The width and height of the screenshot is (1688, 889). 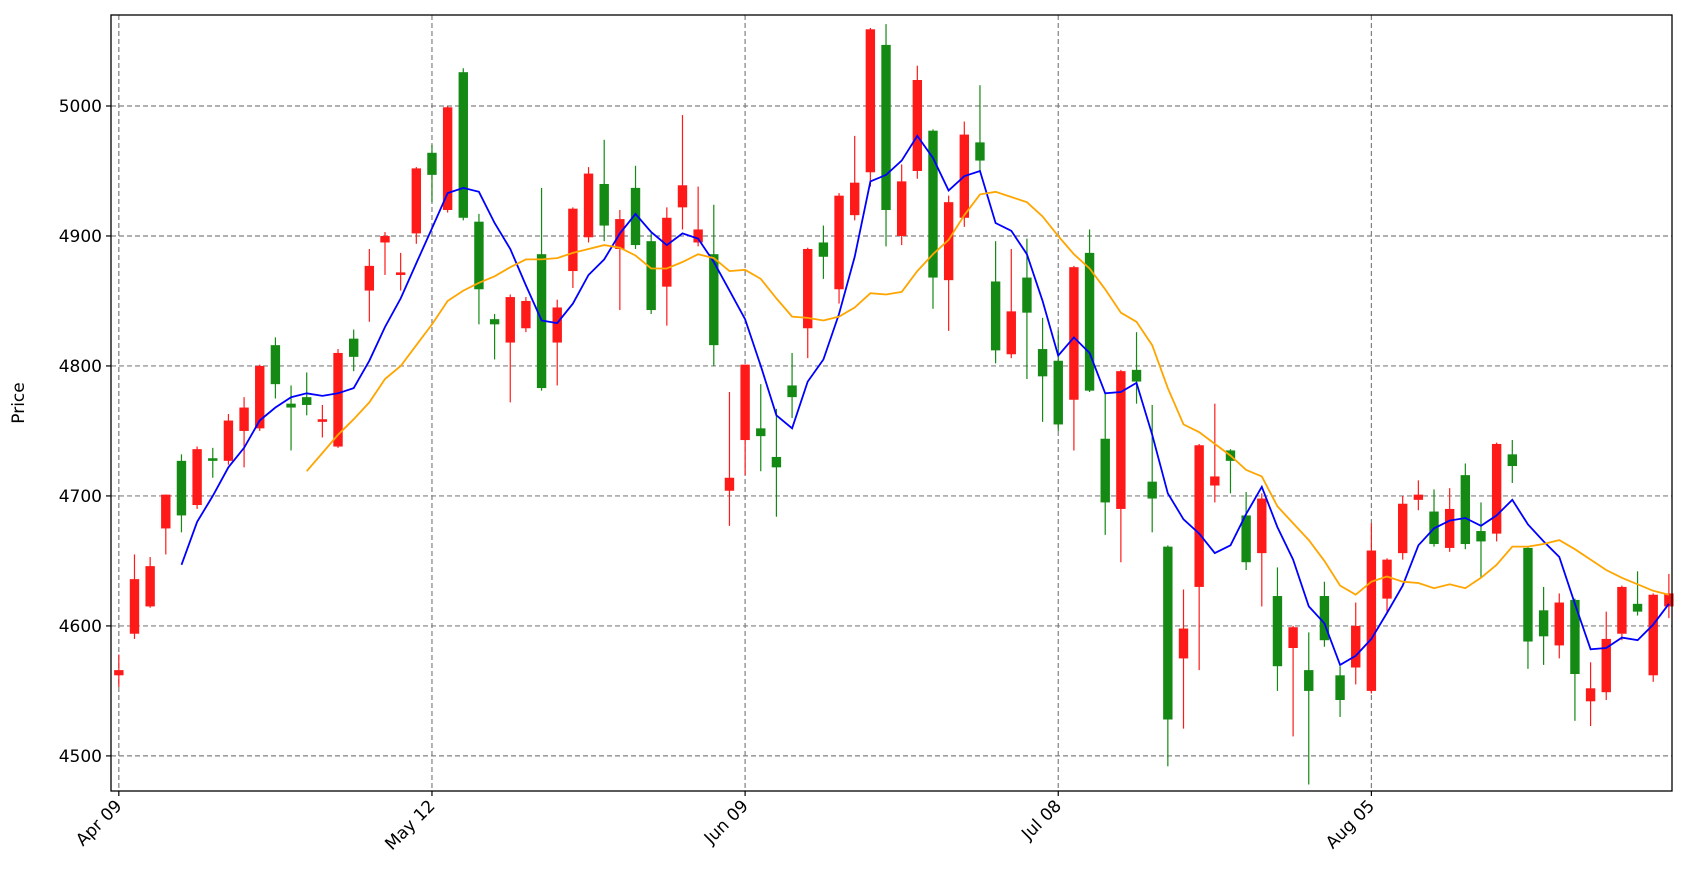 I want to click on x-tick-label: Jun 09, so click(x=726, y=822).